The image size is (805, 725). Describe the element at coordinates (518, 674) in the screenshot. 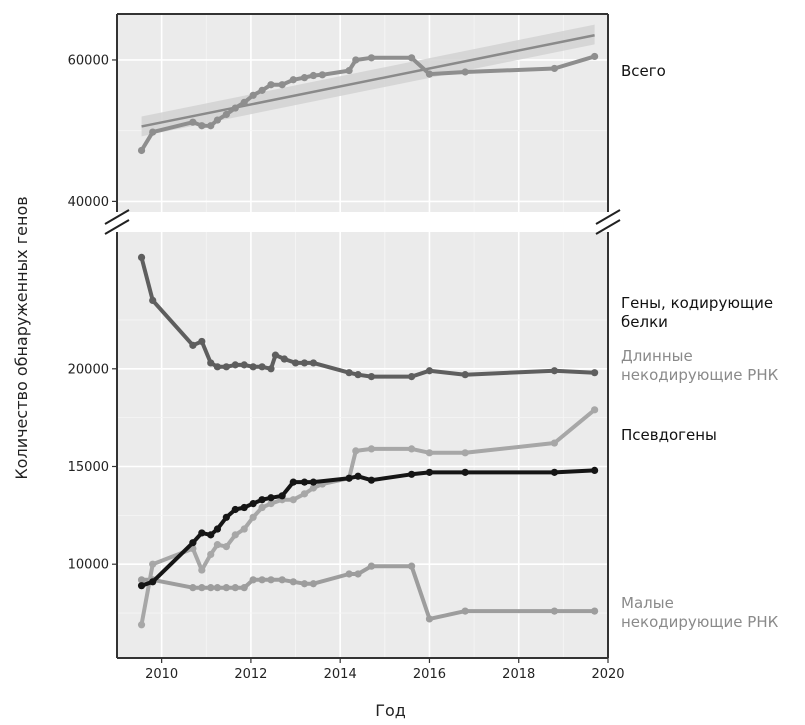

I see `x-tick-label: 2018` at that location.